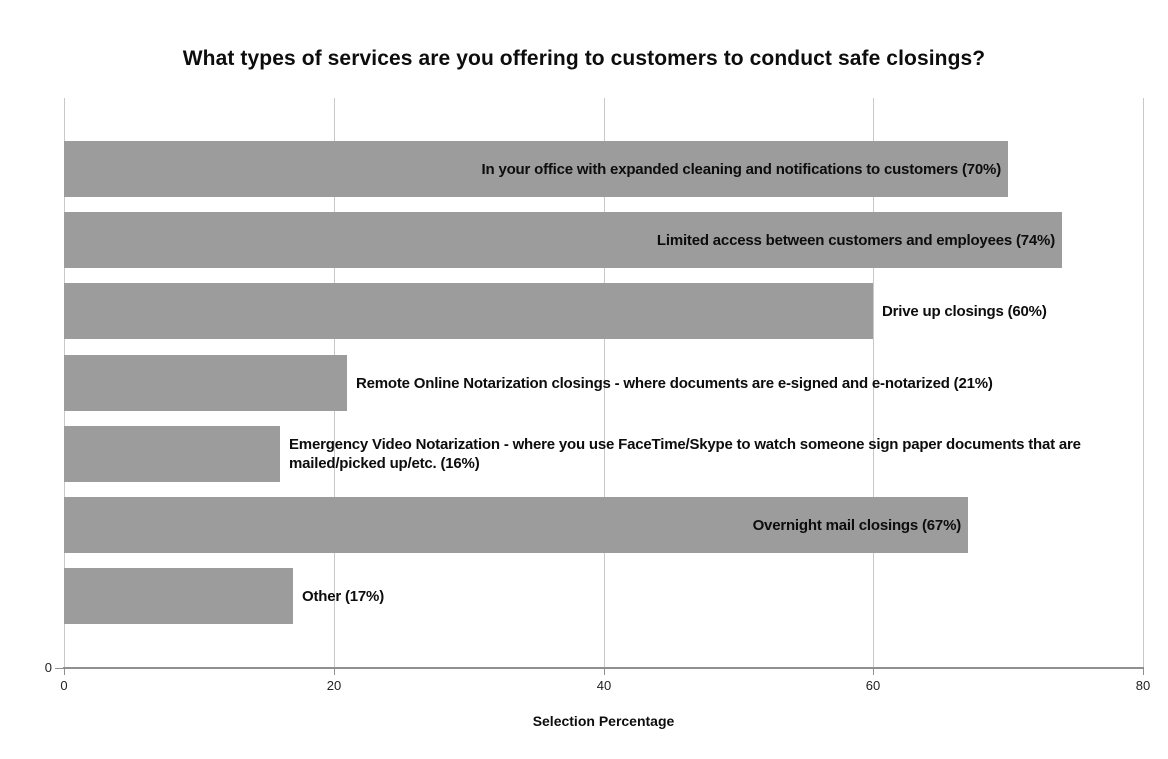  Describe the element at coordinates (857, 525) in the screenshot. I see `bar-label-6: Overnight mail closings (67%)` at that location.